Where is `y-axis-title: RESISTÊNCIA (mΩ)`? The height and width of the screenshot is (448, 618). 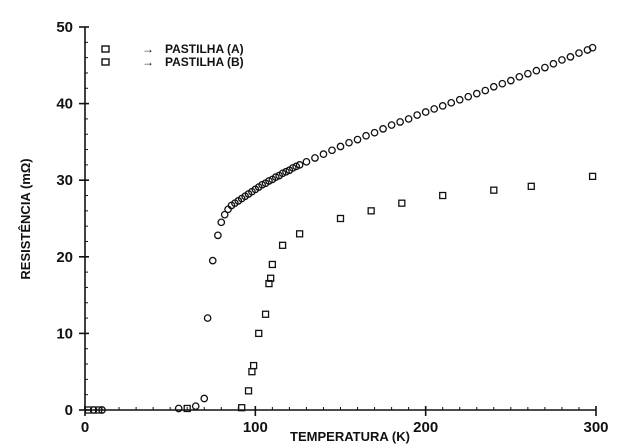
y-axis-title: RESISTÊNCIA (mΩ) is located at coordinates (25, 218).